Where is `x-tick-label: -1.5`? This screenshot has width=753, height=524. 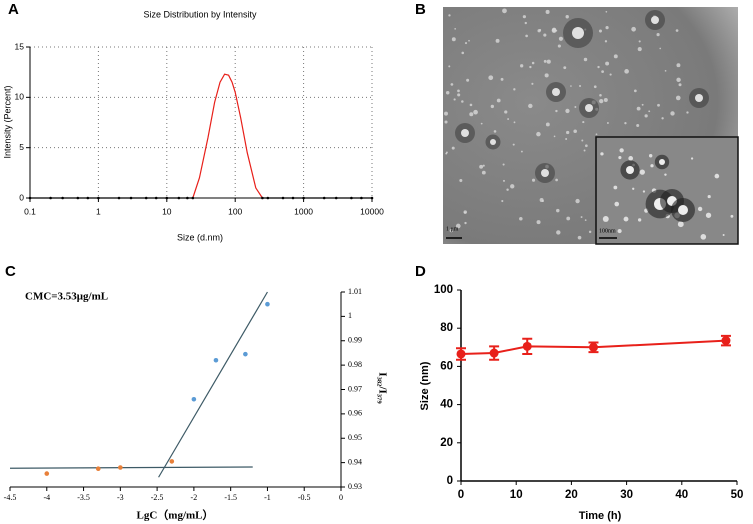 x-tick-label: -1.5 is located at coordinates (230, 497).